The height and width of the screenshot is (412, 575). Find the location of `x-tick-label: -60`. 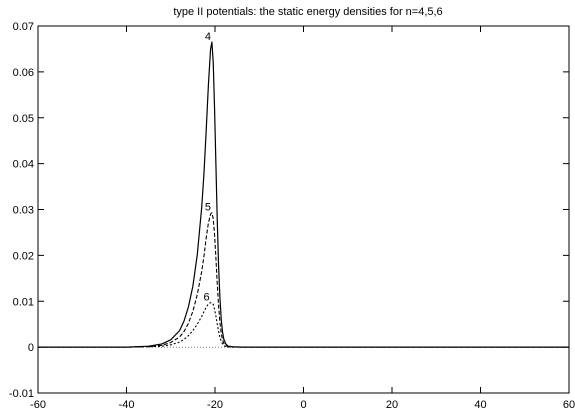

x-tick-label: -60 is located at coordinates (38, 405).